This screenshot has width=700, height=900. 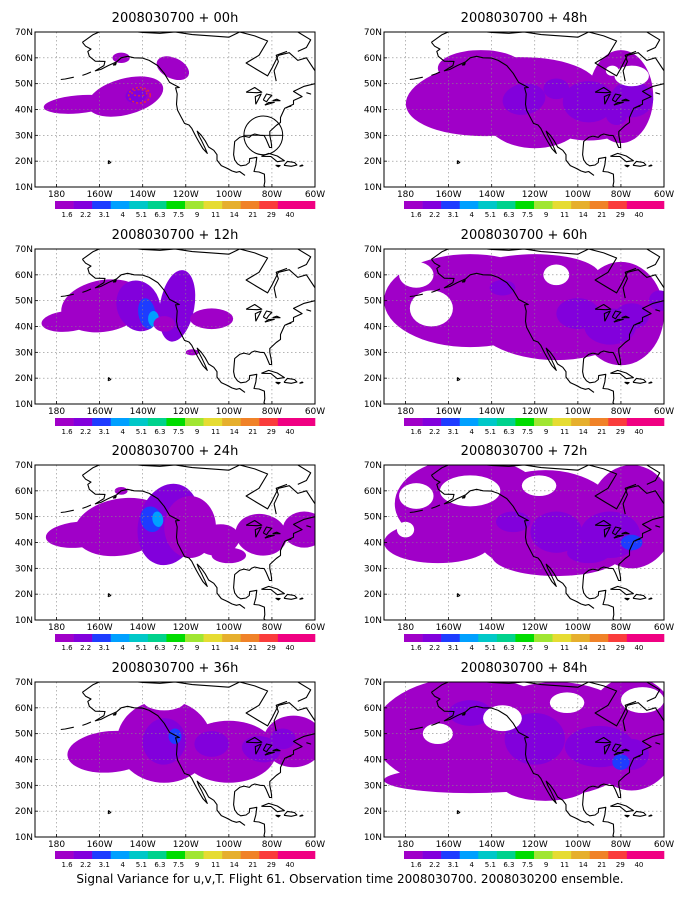 What do you see at coordinates (373, 328) in the screenshot?
I see `y-tick-label: 40N` at bounding box center [373, 328].